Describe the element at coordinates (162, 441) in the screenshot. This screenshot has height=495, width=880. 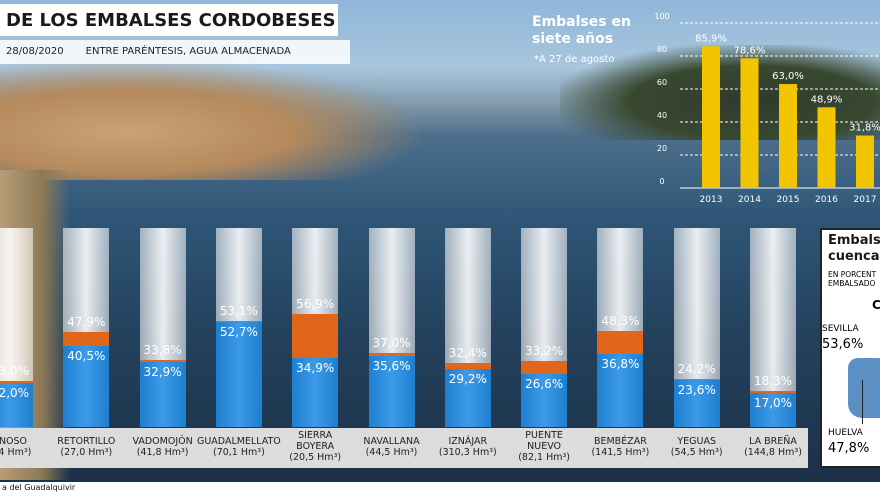
I see `reservoir-name: VADOMOJÓN` at that location.